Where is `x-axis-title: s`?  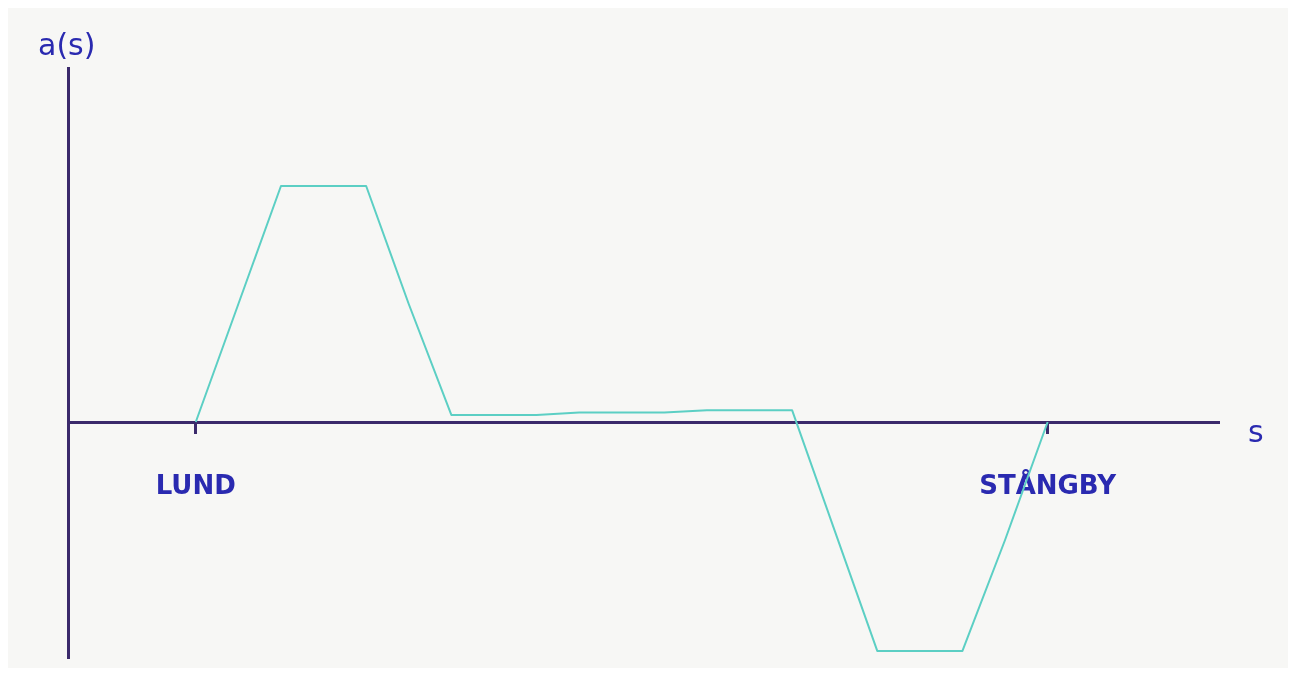
x-axis-title: s is located at coordinates (1256, 431).